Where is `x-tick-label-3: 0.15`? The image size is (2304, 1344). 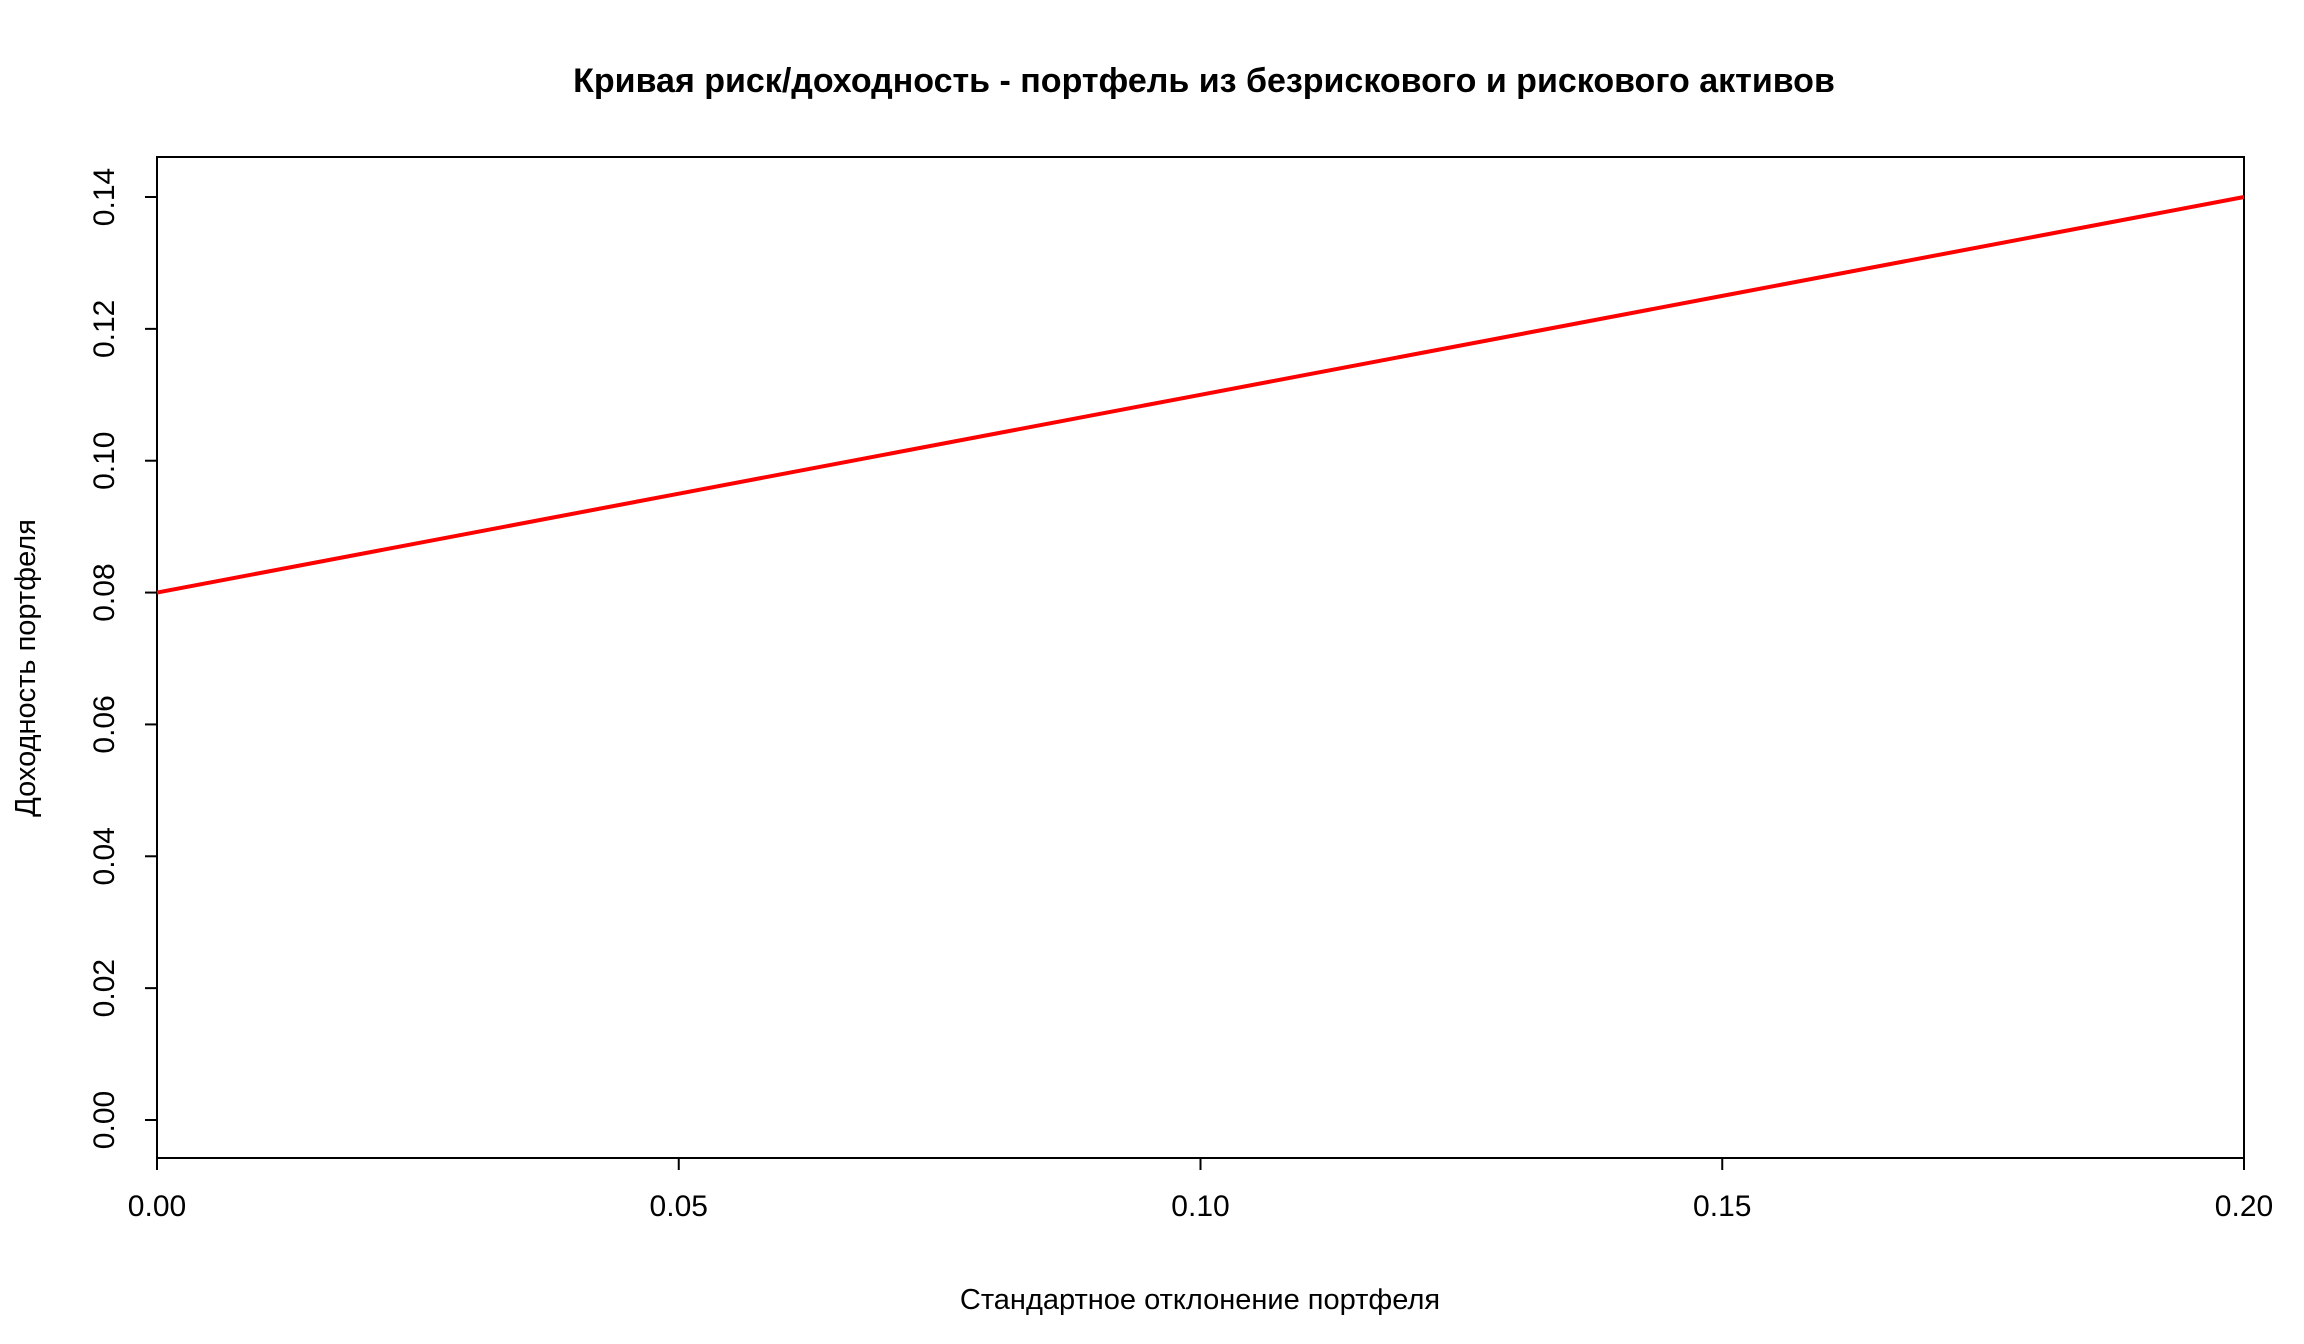 x-tick-label-3: 0.15 is located at coordinates (1722, 1206).